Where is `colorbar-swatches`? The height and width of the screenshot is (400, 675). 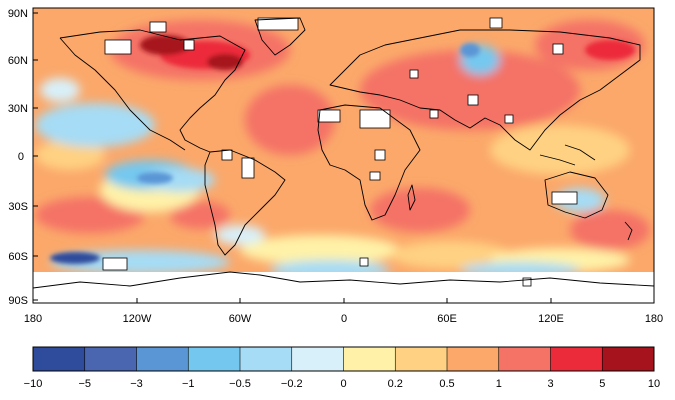 colorbar-swatches is located at coordinates (344, 359).